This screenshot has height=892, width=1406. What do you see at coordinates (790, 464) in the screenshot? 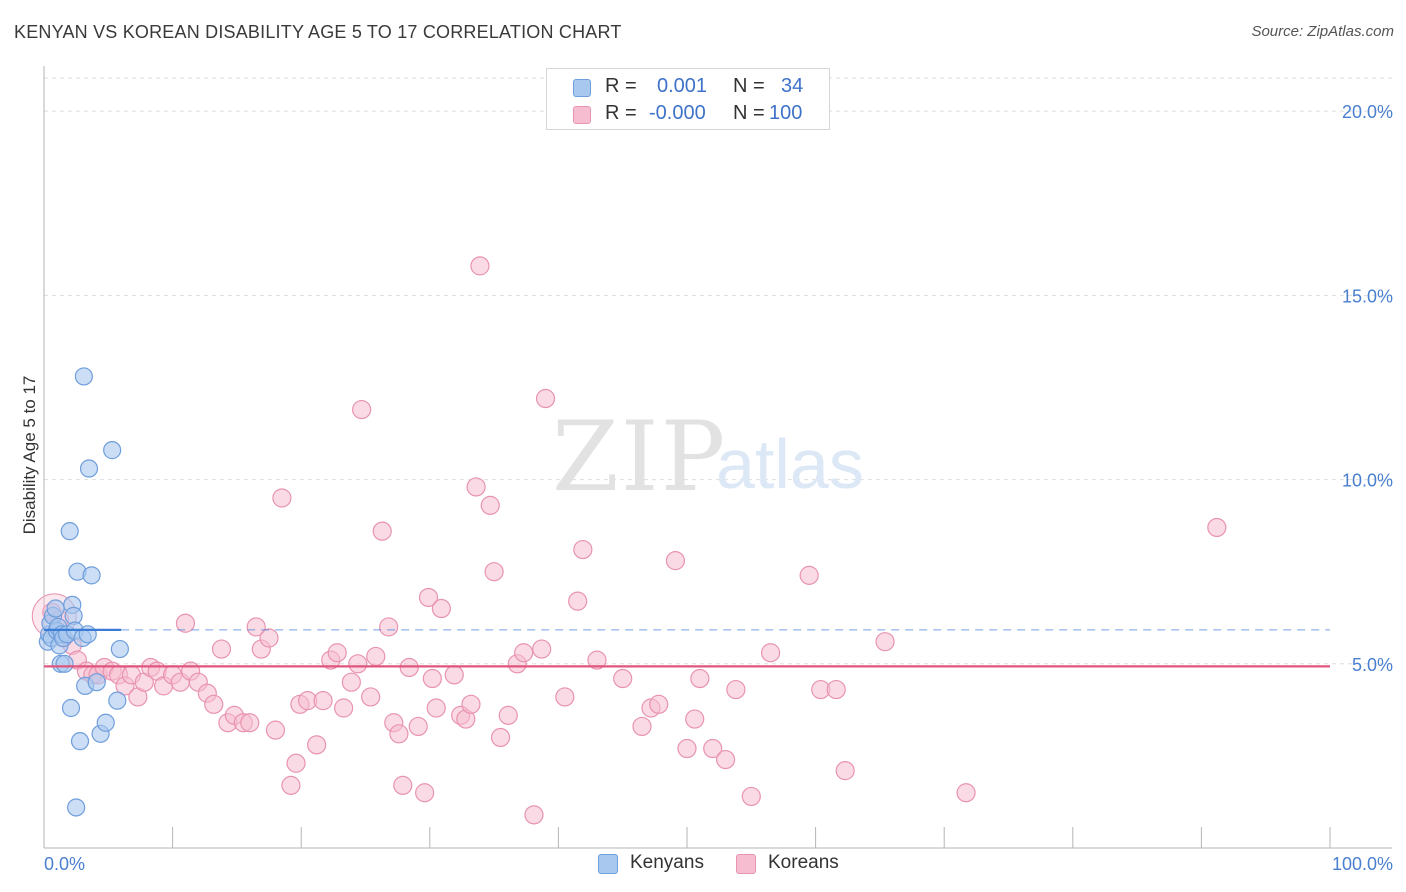
I see `watermark-atlas: atlas` at bounding box center [790, 464].